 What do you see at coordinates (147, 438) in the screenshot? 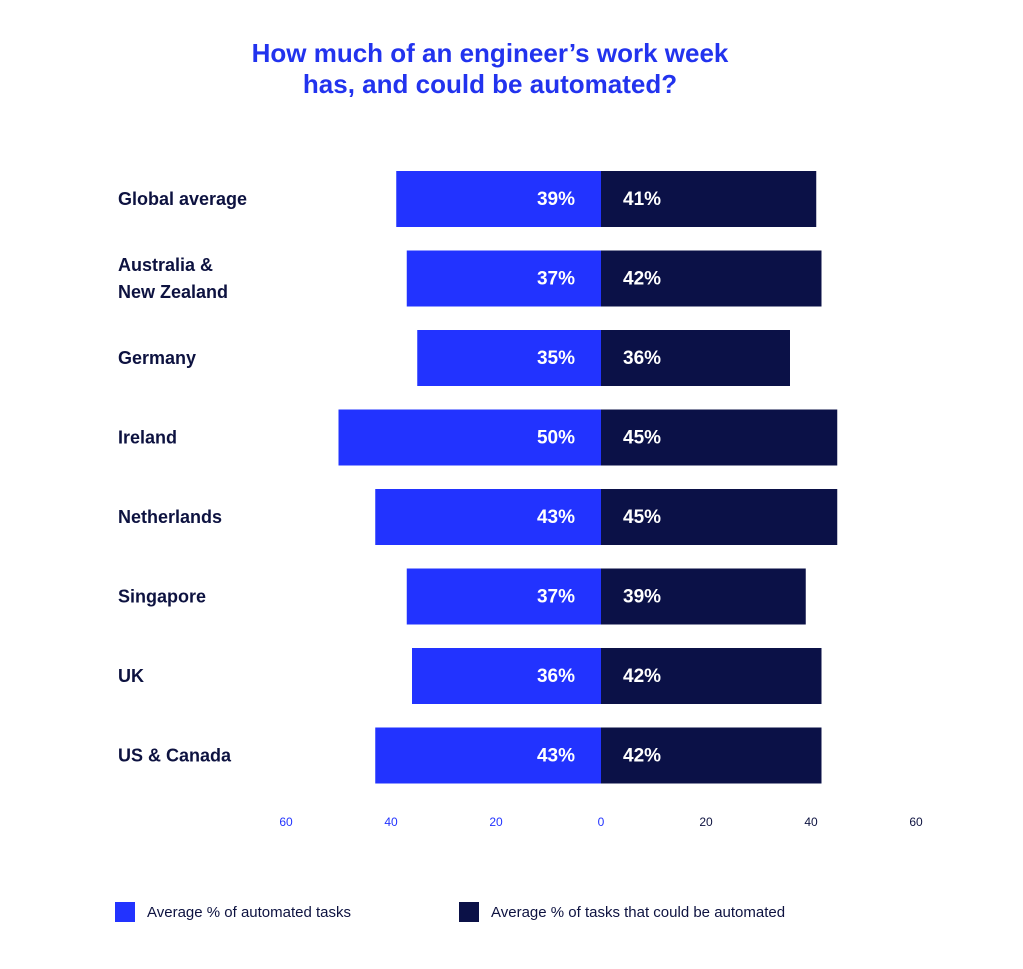
I see `category-label: Ireland` at bounding box center [147, 438].